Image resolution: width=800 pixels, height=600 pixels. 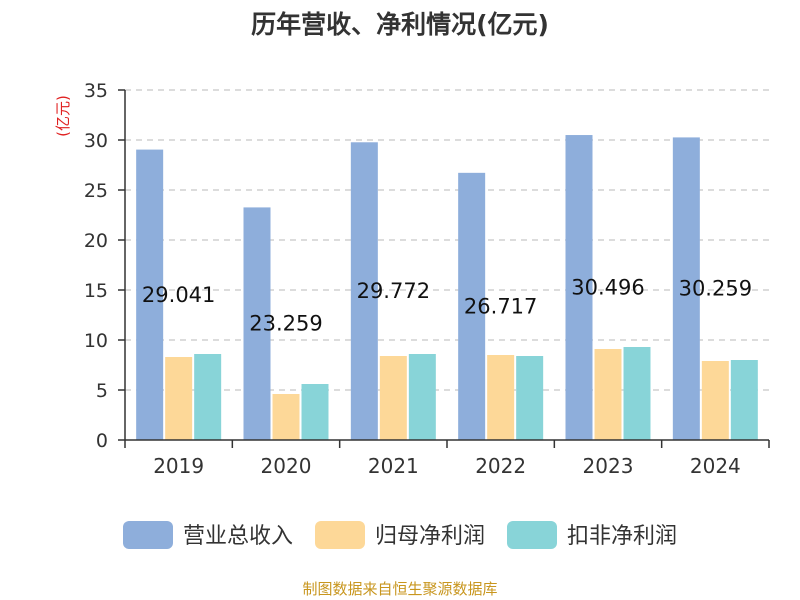 What do you see at coordinates (102, 441) in the screenshot?
I see `y-tick-label: 0` at bounding box center [102, 441].